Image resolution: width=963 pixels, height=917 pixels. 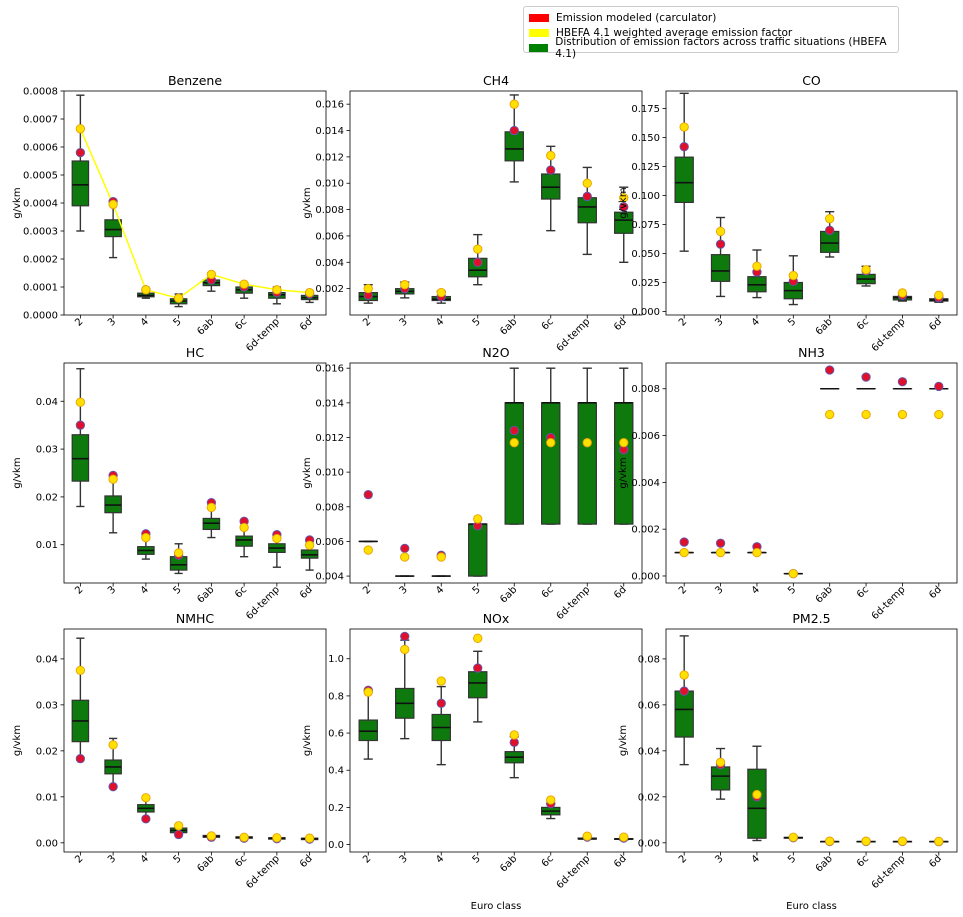 I want to click on y-tick-label: 0.0000, so click(x=40, y=316).